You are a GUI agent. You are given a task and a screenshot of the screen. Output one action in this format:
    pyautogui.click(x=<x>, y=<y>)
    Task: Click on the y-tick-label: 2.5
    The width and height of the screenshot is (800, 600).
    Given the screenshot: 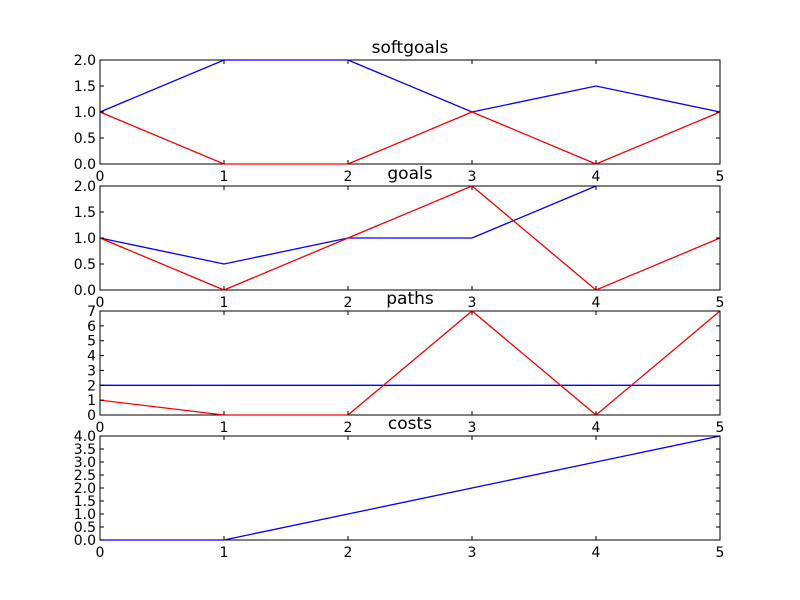 What is the action you would take?
    pyautogui.click(x=85, y=476)
    